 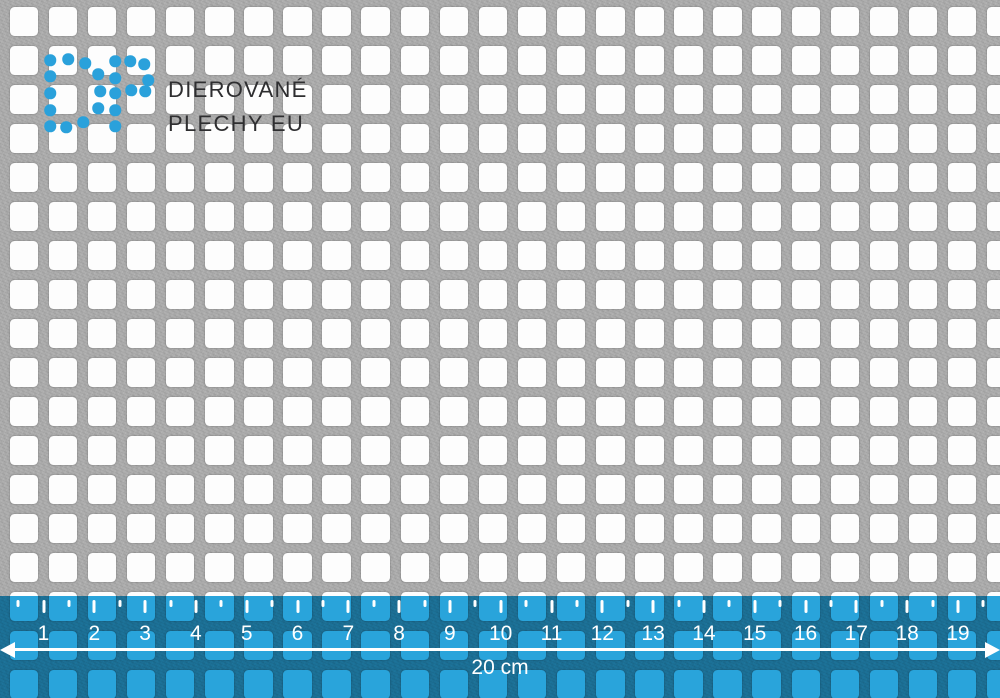 I want to click on brand-name-line1: DIEROVANÉ, so click(x=238, y=89).